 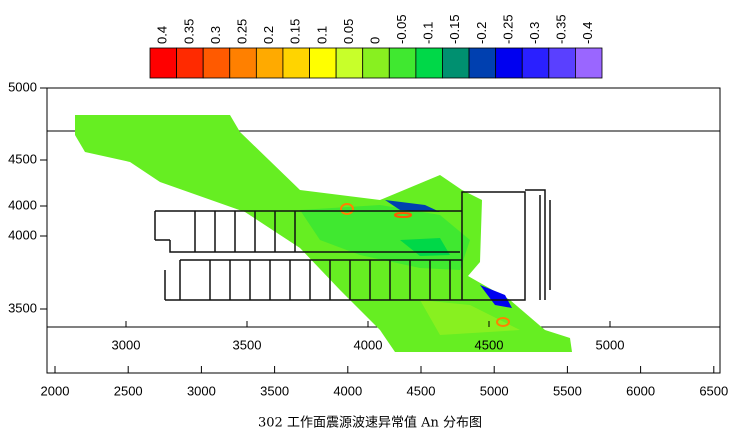 I want to click on inner-x-tick-label: 5000, so click(x=610, y=344).